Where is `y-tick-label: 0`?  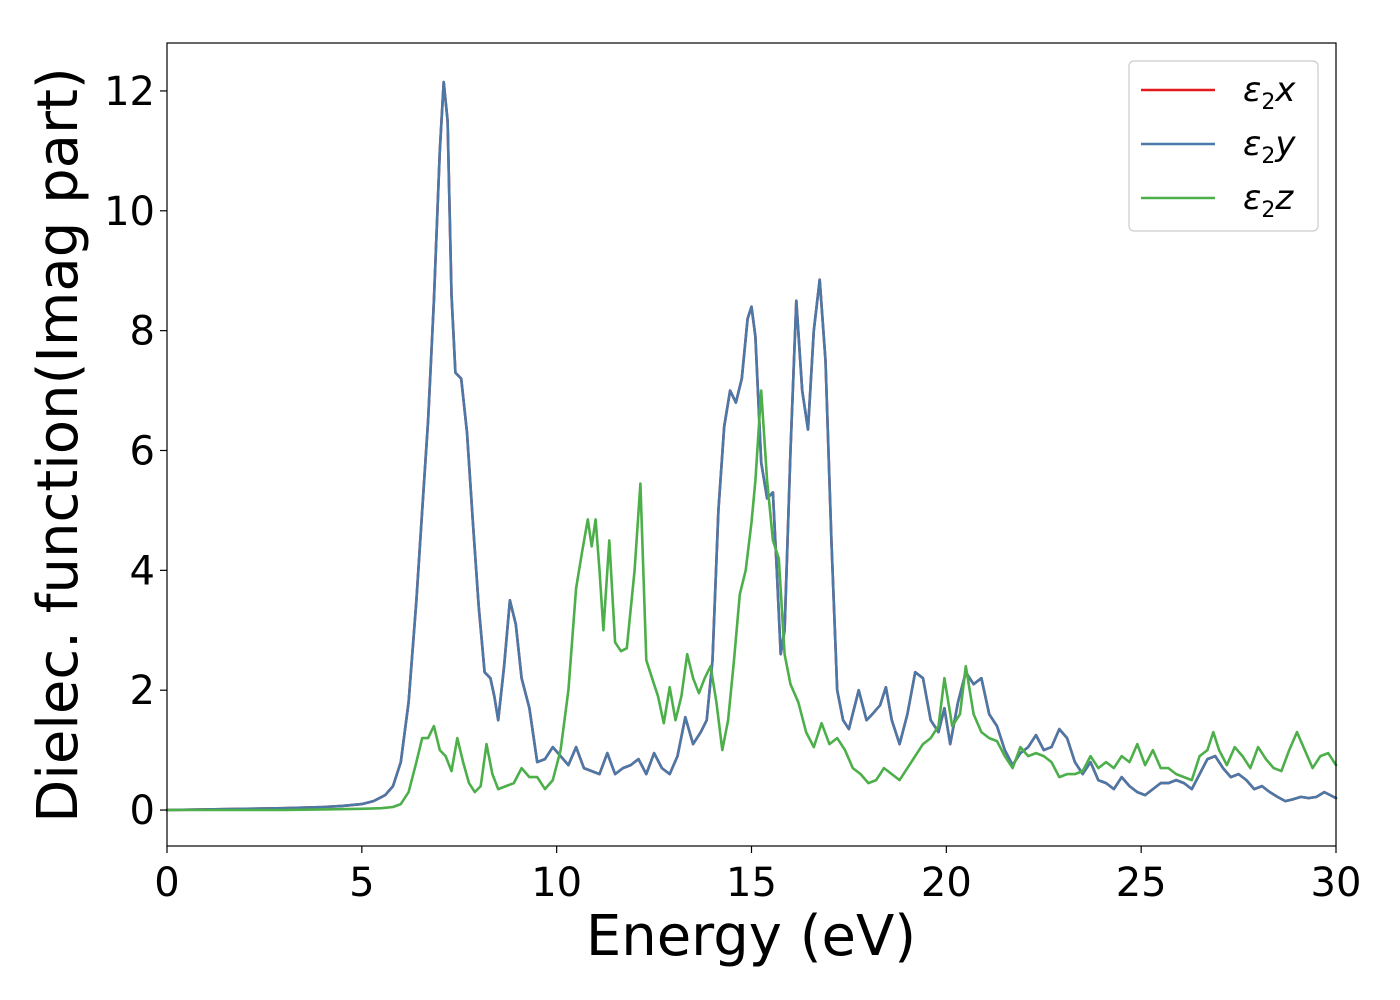 y-tick-label: 0 is located at coordinates (142, 811).